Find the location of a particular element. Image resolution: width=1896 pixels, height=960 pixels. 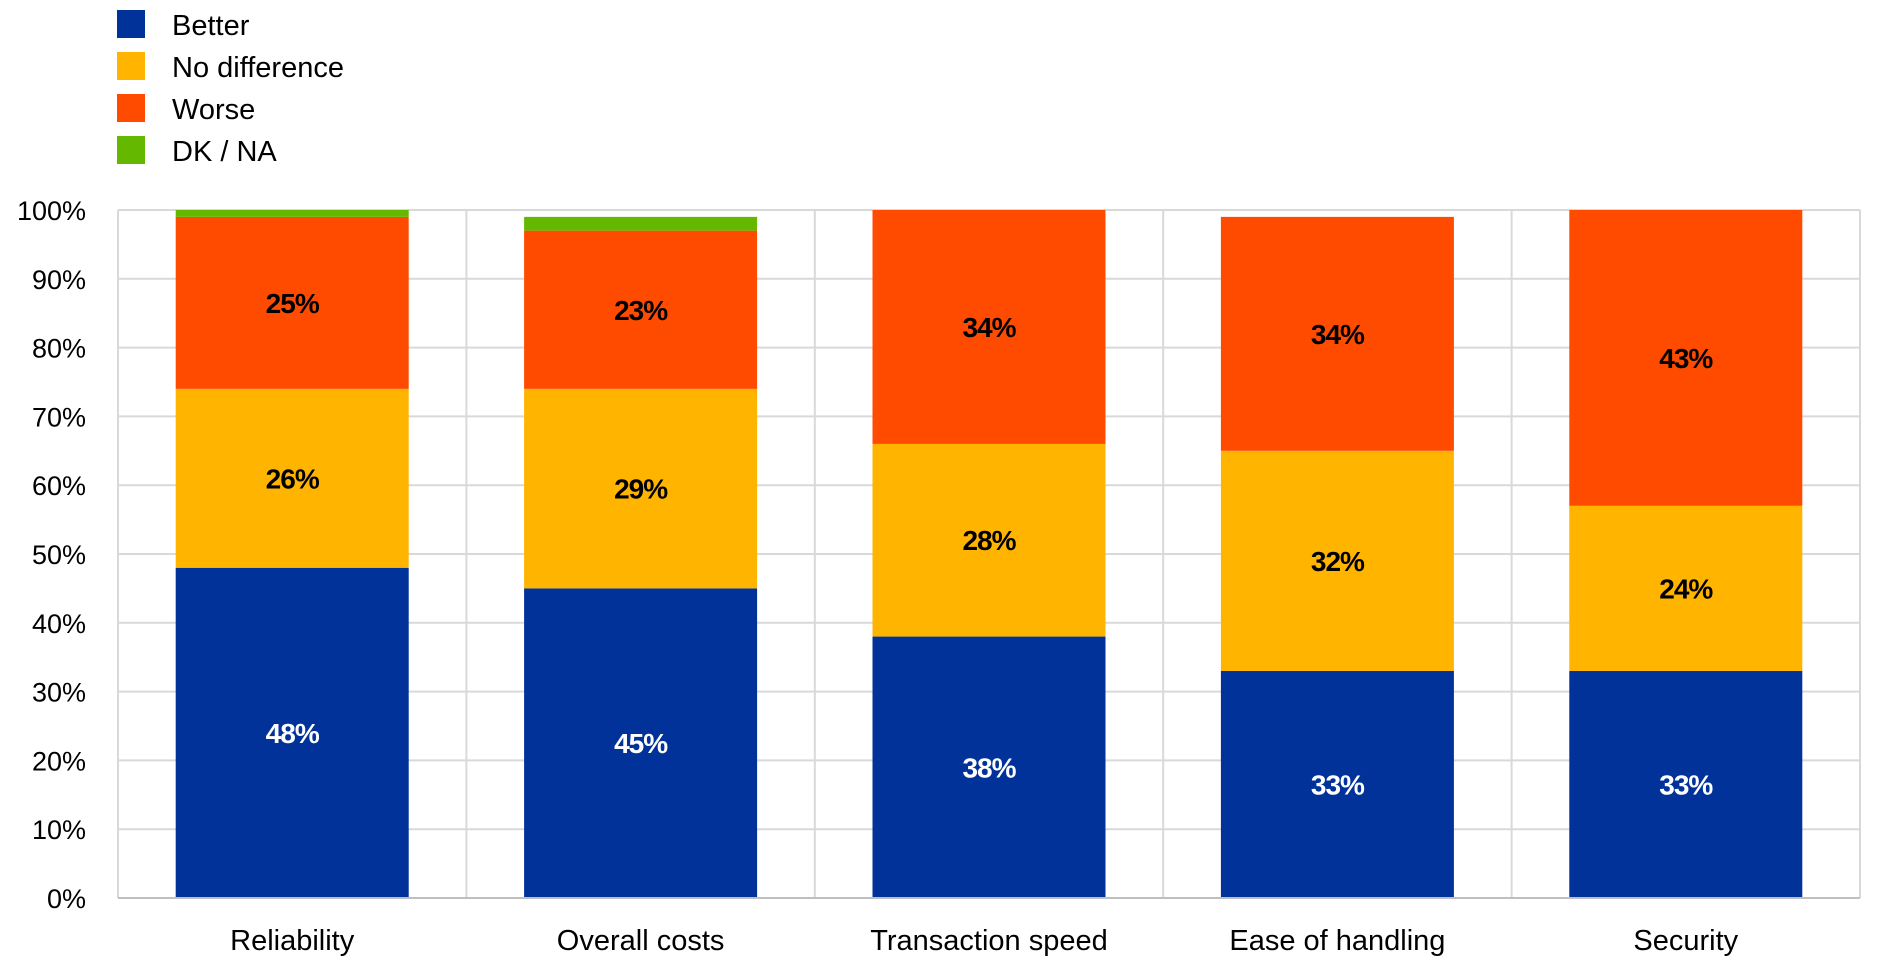

y-tick-label: 80% is located at coordinates (59, 349).